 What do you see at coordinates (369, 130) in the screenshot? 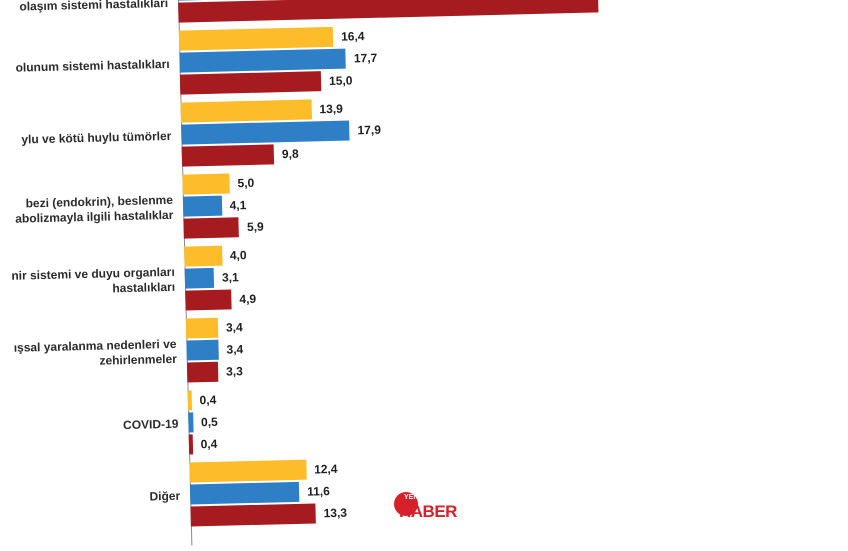
I see `value-label: 17,9` at bounding box center [369, 130].